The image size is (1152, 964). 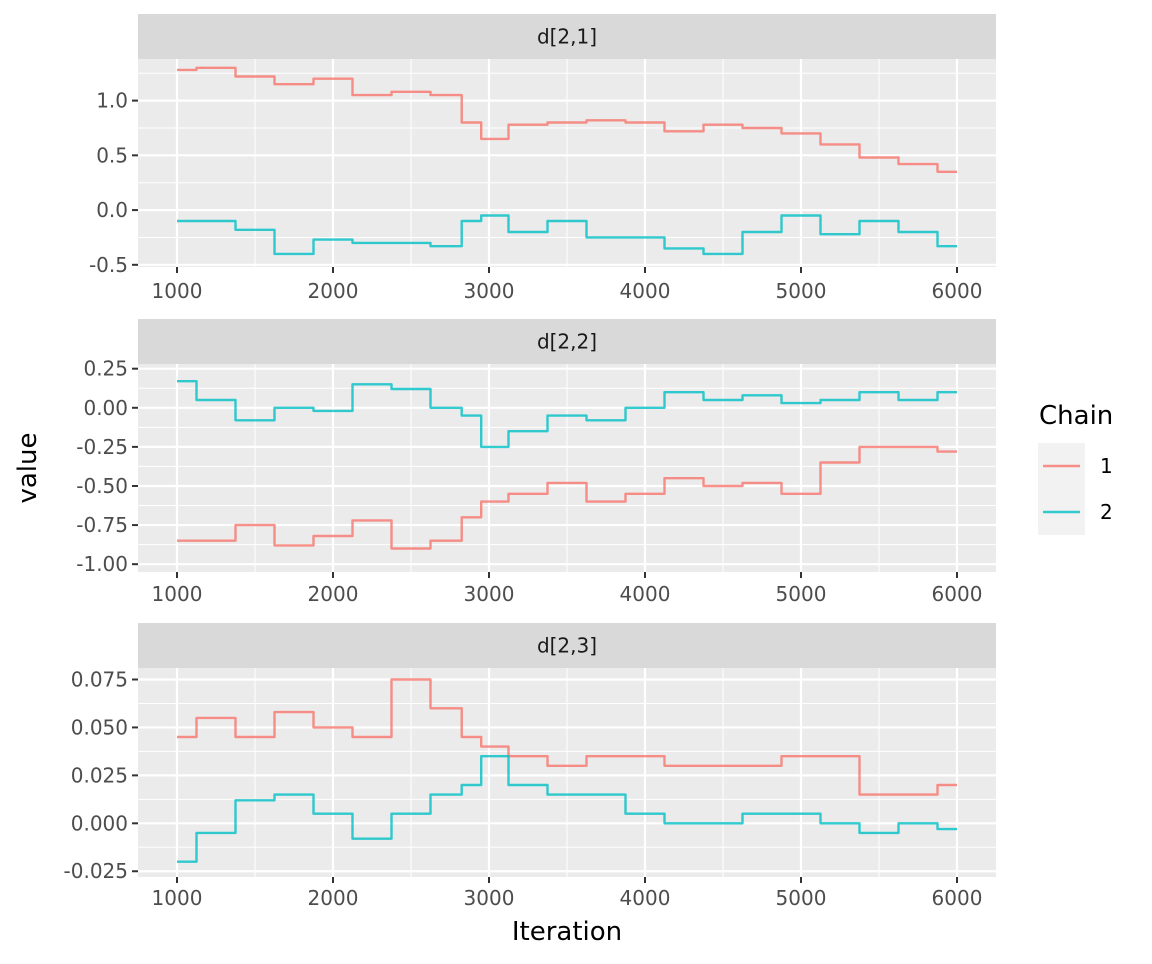 I want to click on y-tick-label: 0.050, so click(x=99, y=727).